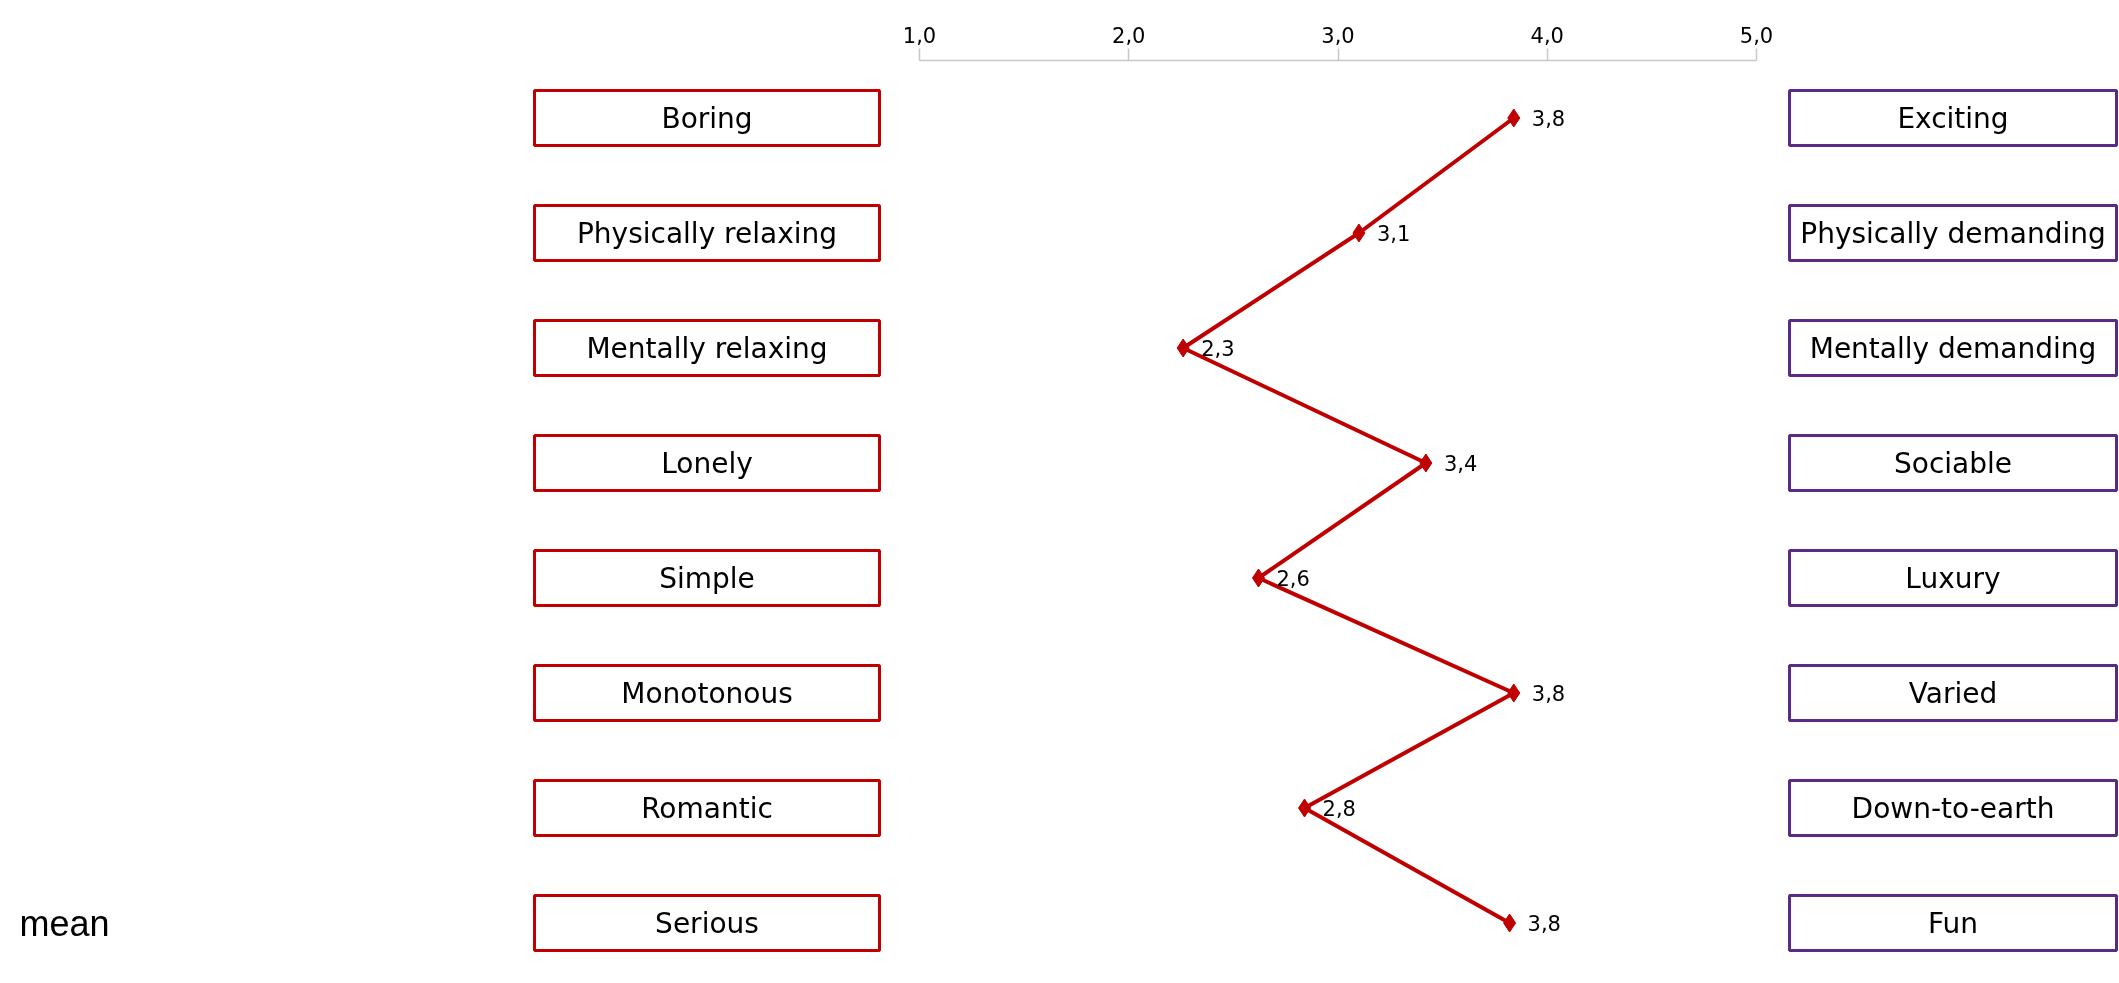  Describe the element at coordinates (1293, 579) in the screenshot. I see `data-label: 2,6` at that location.